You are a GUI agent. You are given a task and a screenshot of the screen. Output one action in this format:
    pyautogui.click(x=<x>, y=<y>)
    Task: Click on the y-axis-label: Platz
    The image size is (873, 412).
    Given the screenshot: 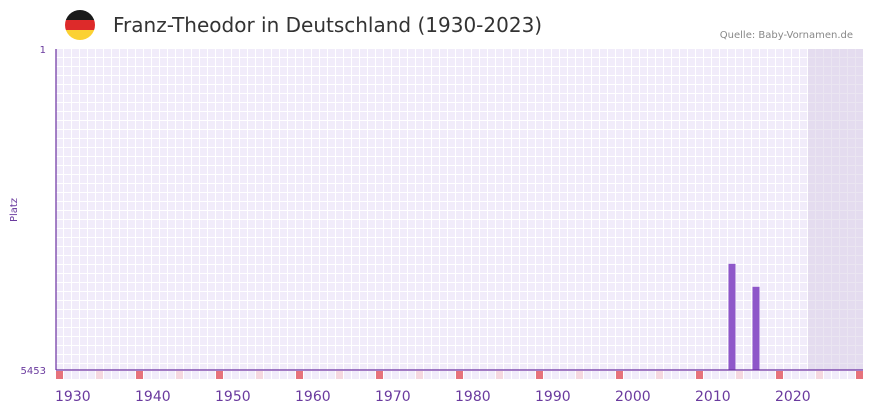 What is the action you would take?
    pyautogui.click(x=14, y=210)
    